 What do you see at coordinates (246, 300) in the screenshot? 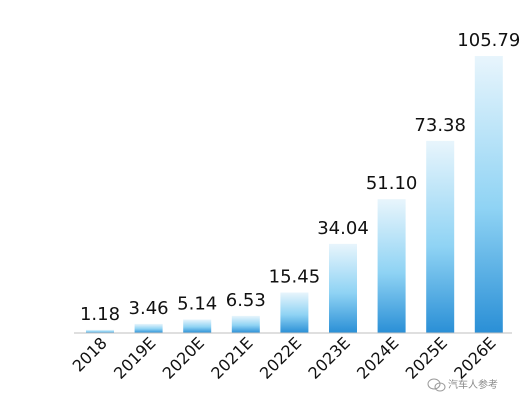
I see `value-label-2021E: 6.53` at bounding box center [246, 300].